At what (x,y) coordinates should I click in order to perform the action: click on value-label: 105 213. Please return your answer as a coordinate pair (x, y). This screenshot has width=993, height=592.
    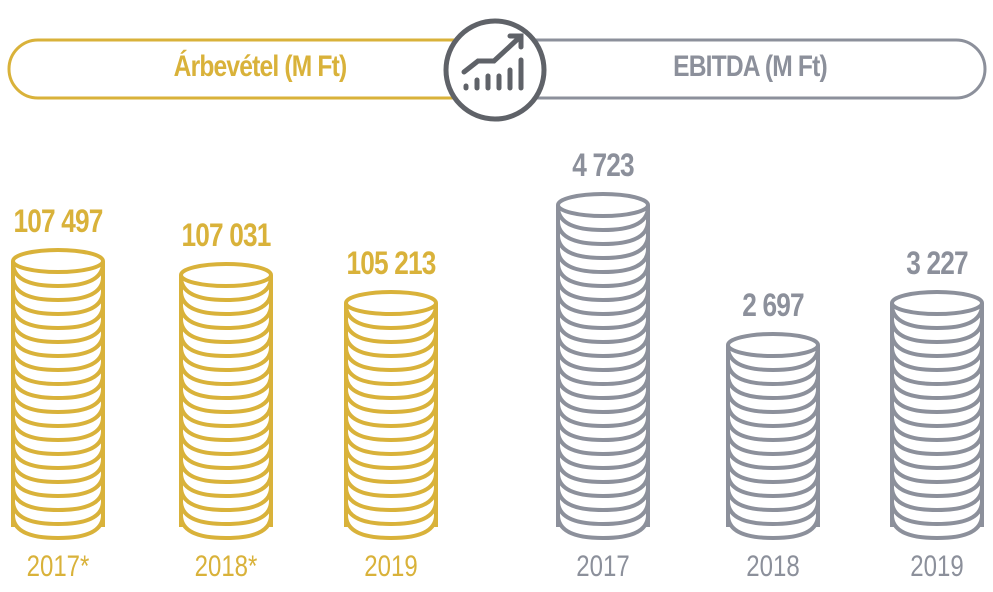
    Looking at the image, I should click on (391, 263).